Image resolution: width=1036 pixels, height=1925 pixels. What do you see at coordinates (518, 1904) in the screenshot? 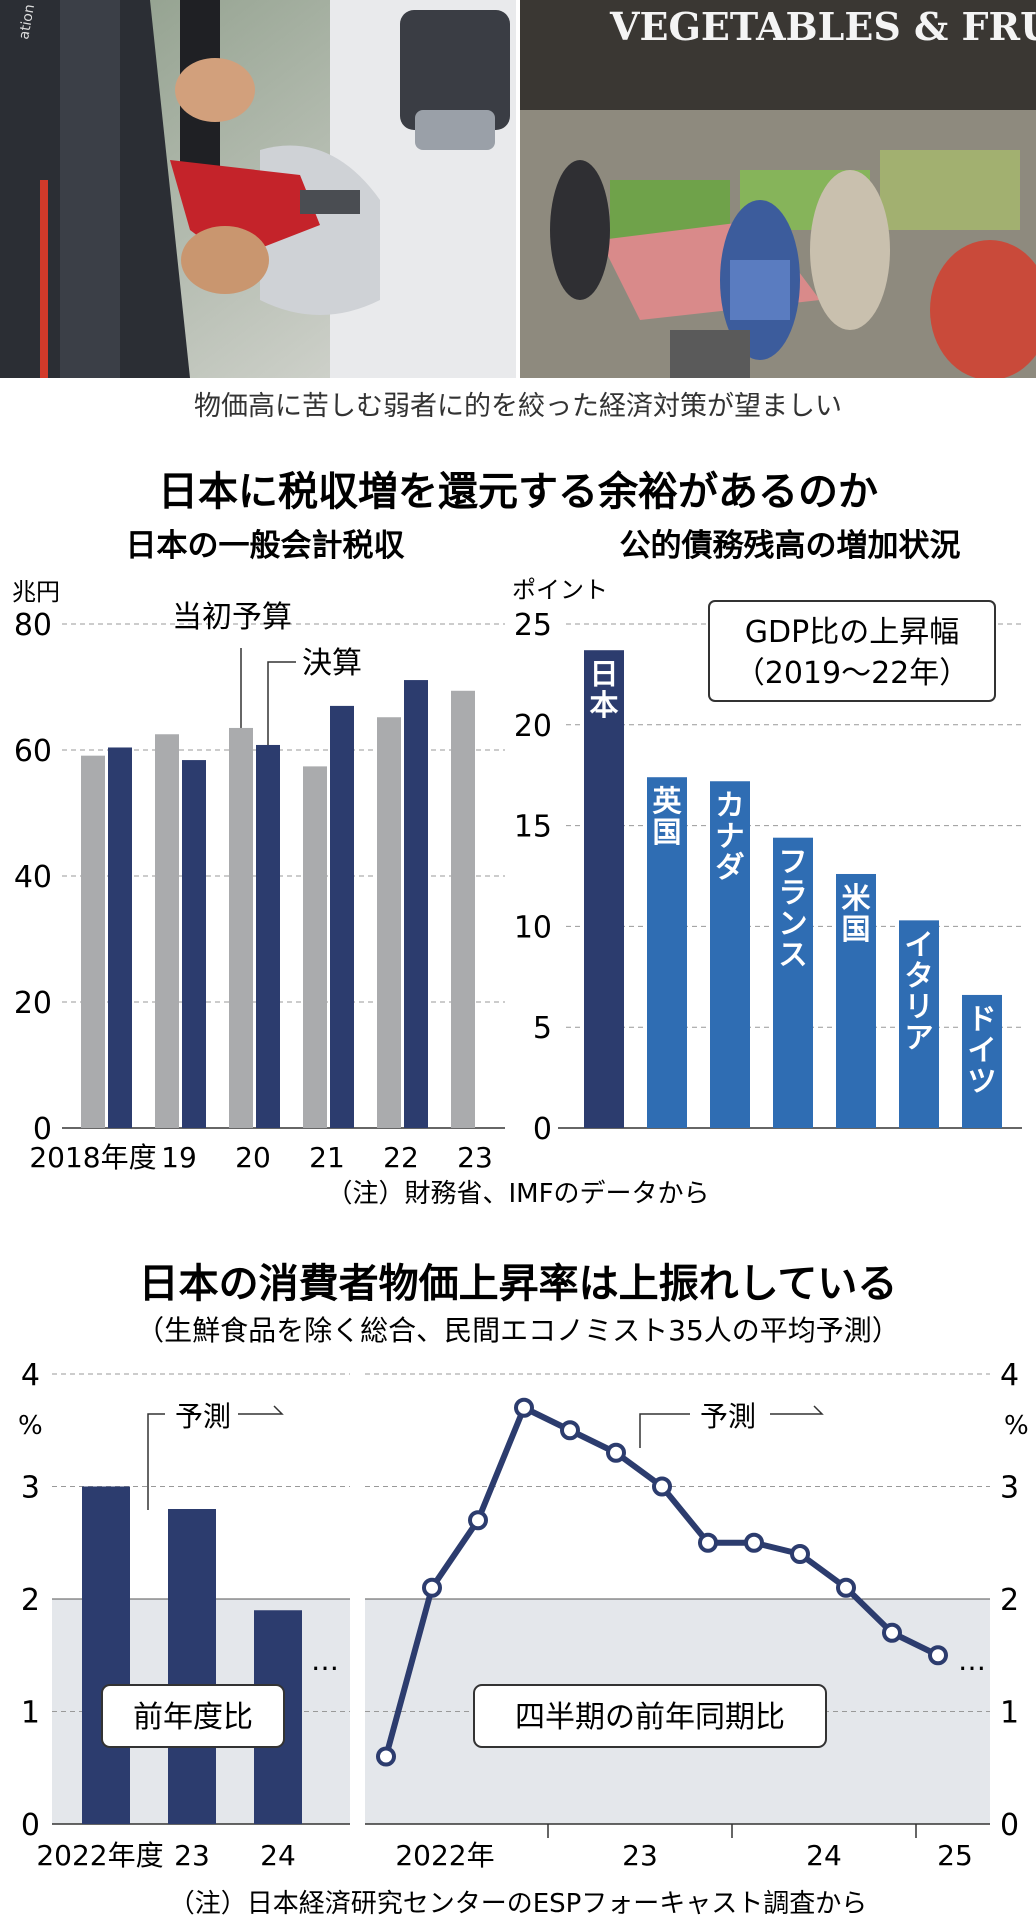
I see `section2-note: （注）日本経済研究センターのESPフォーキャスト調査から` at bounding box center [518, 1904].